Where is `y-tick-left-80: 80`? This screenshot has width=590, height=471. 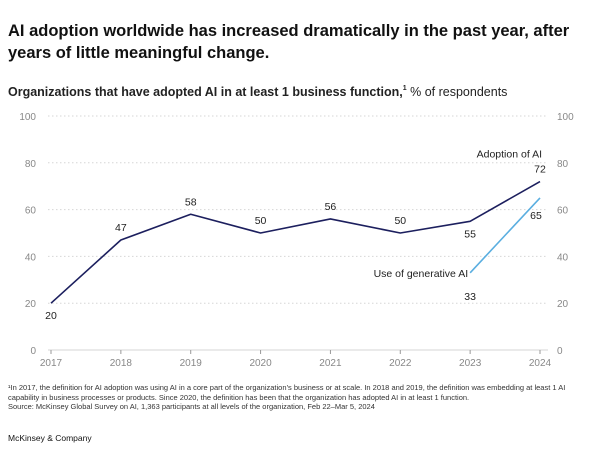 y-tick-left-80: 80 is located at coordinates (31, 164).